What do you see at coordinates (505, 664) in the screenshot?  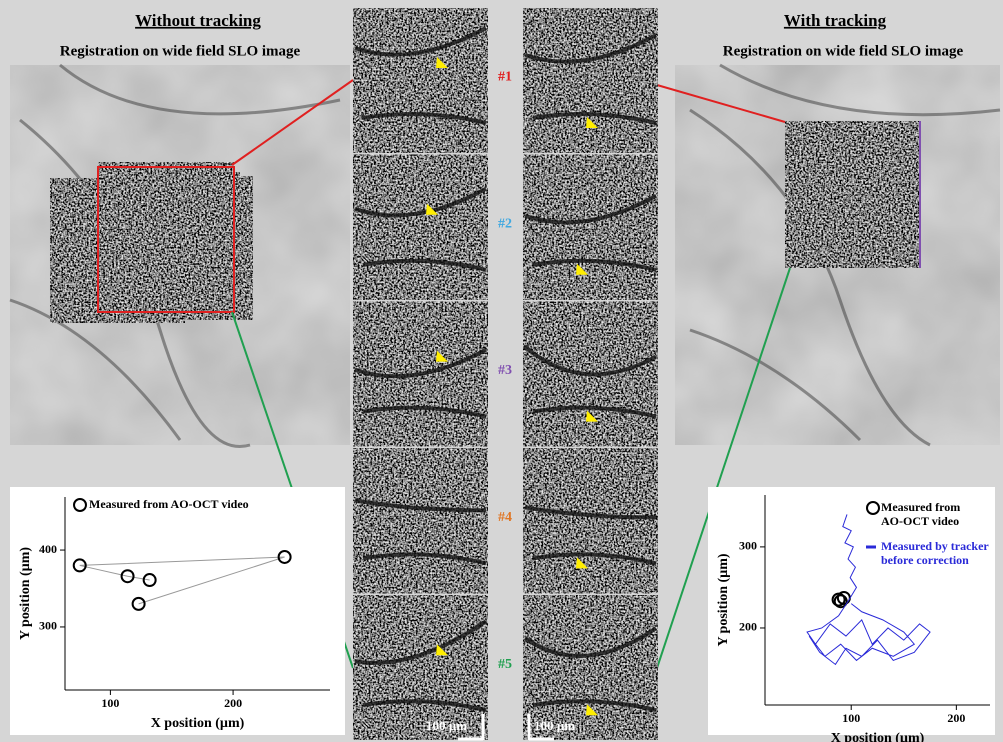 I see `frame-label: #5` at bounding box center [505, 664].